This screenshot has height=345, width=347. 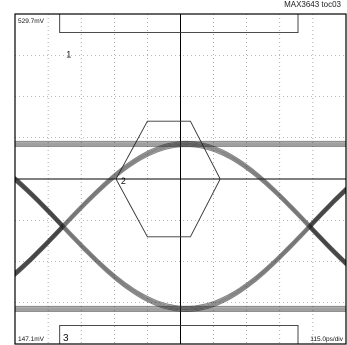 What do you see at coordinates (123, 181) in the screenshot?
I see `marker-2: 2` at bounding box center [123, 181].